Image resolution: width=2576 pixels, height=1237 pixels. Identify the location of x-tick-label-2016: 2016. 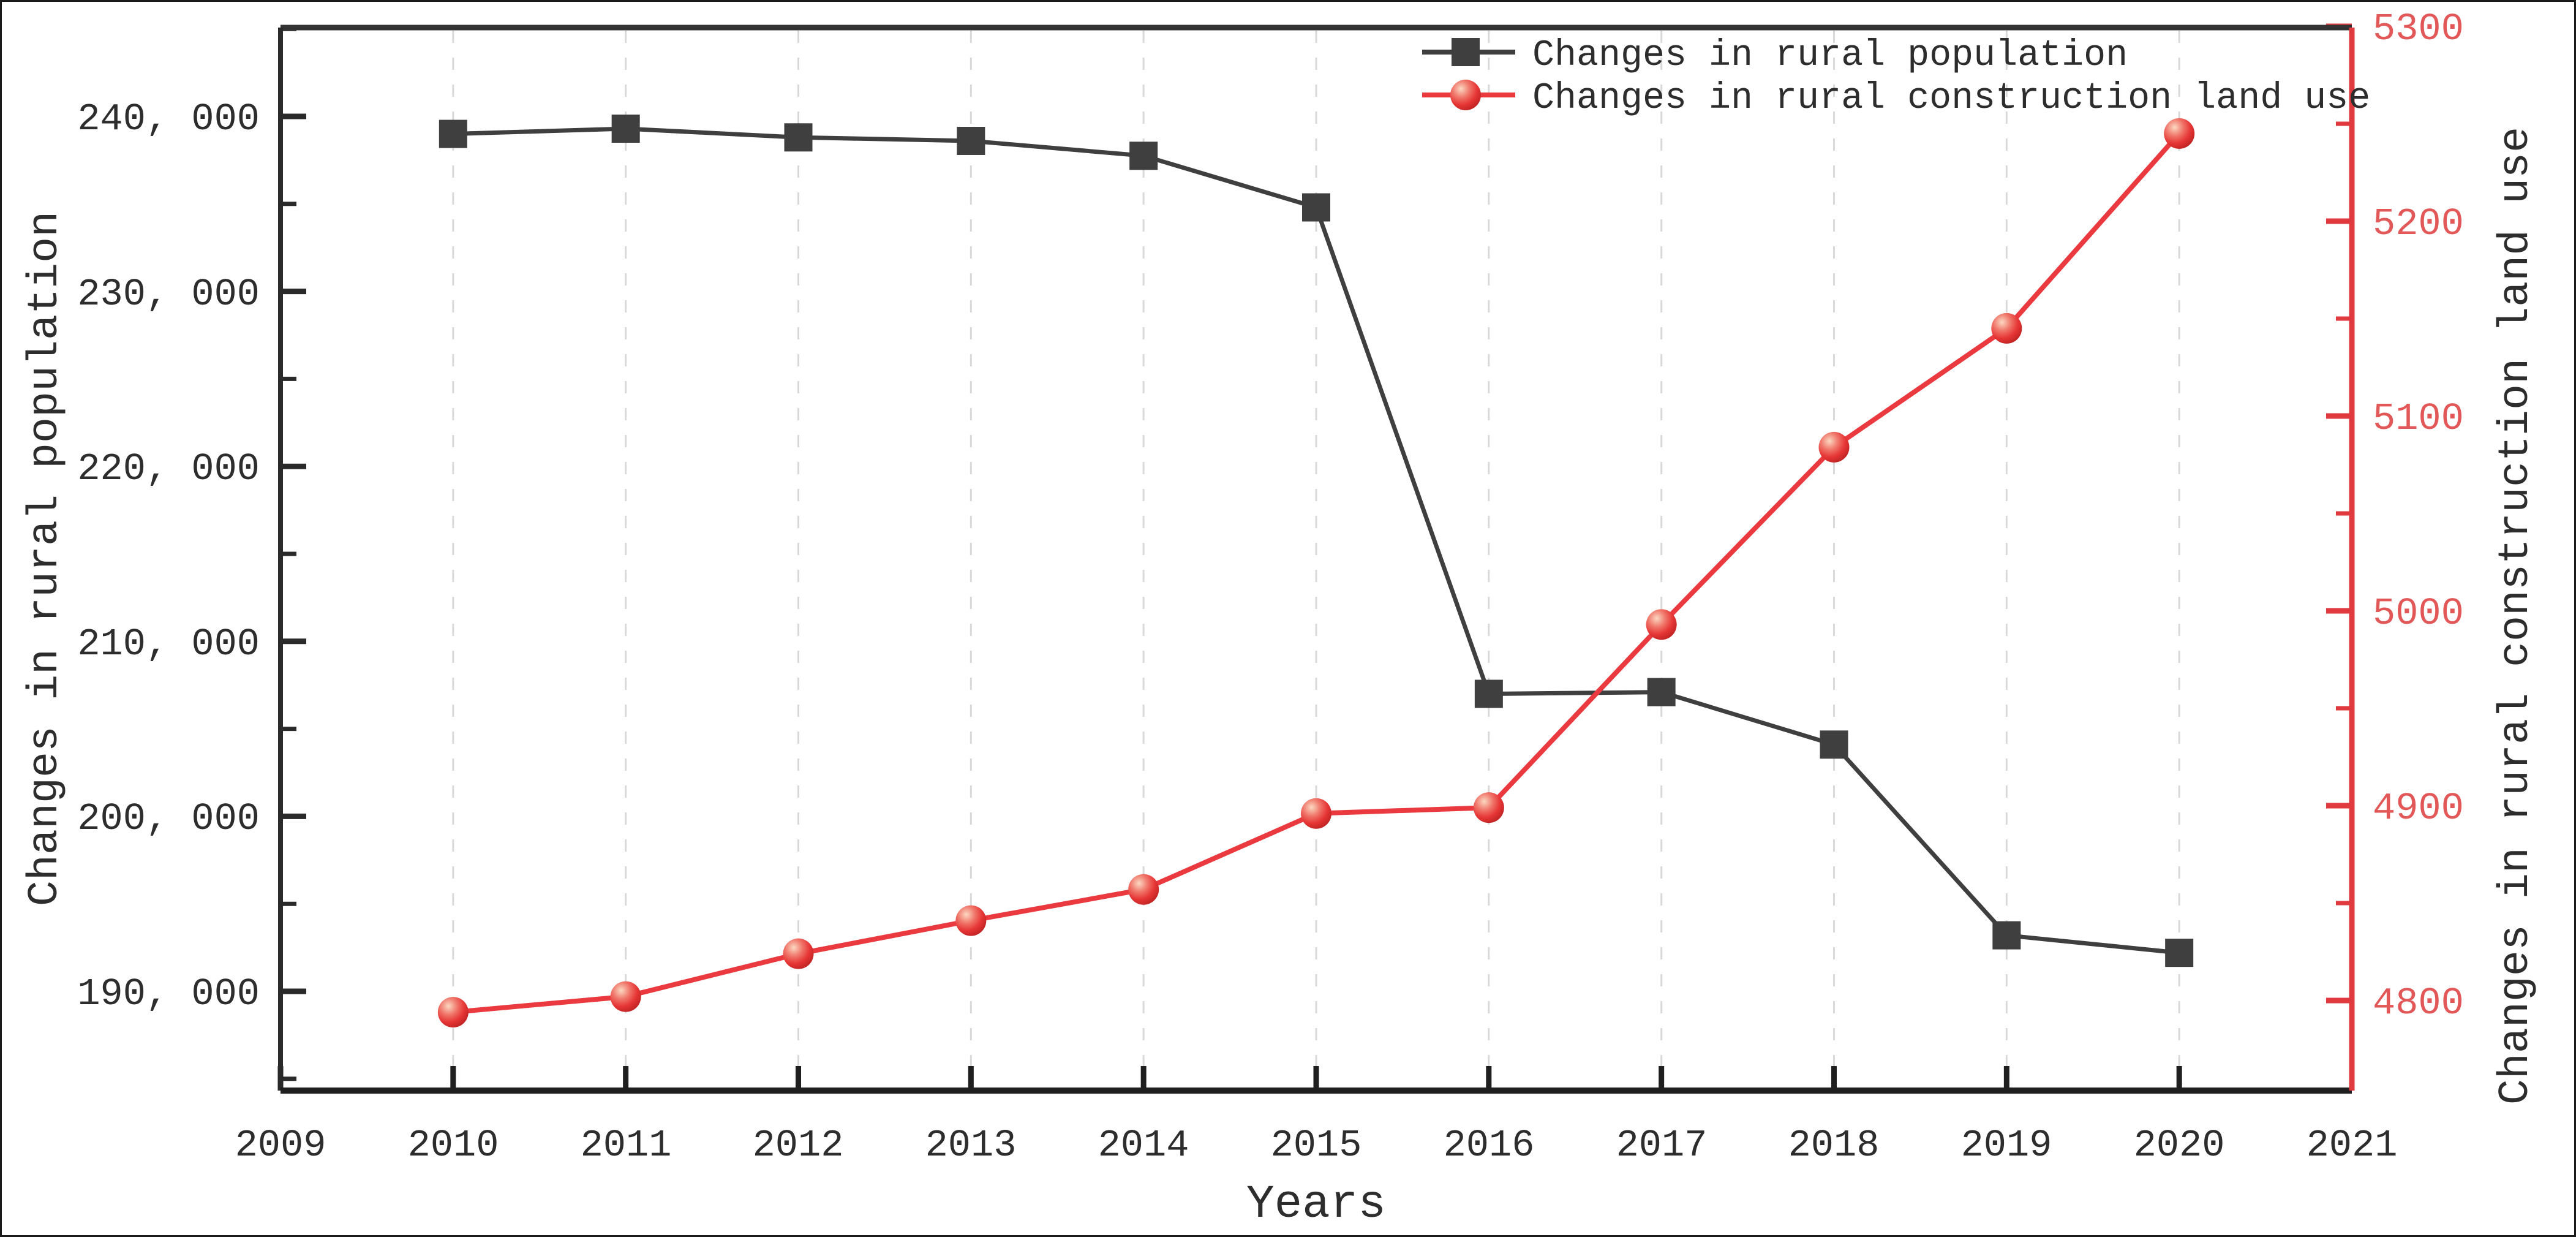
(1489, 1145).